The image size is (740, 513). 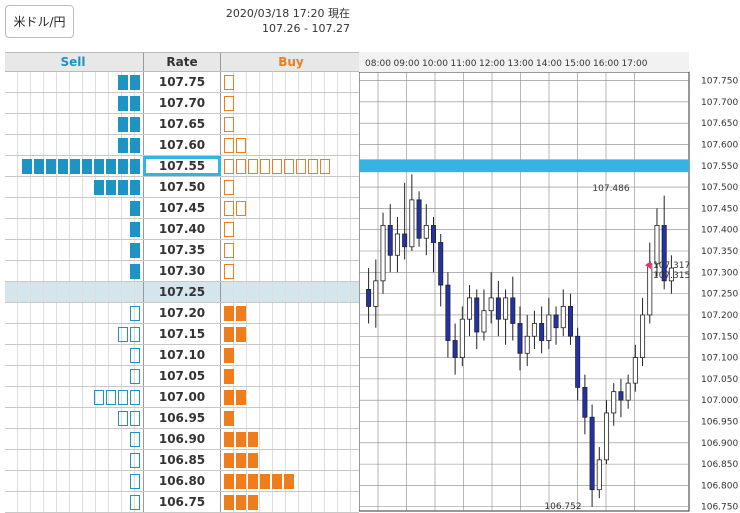 I want to click on rate-cell: 107.75, so click(x=182, y=82).